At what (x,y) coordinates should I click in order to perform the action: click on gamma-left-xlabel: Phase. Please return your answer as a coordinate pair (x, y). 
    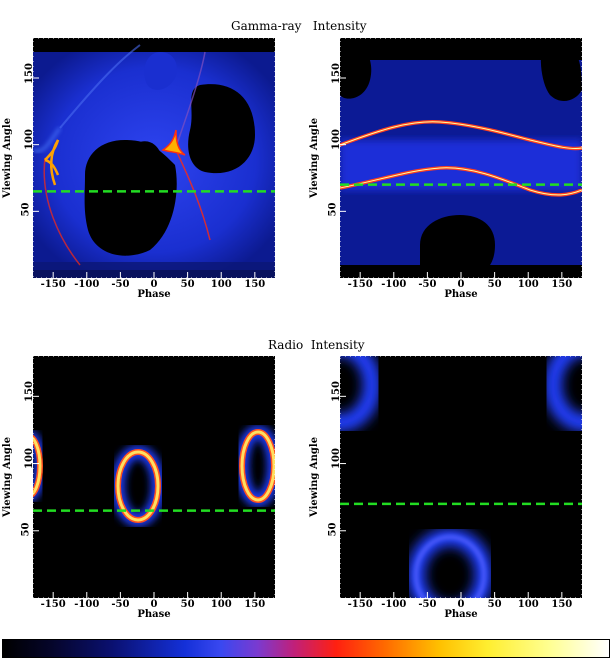
    Looking at the image, I should click on (154, 294).